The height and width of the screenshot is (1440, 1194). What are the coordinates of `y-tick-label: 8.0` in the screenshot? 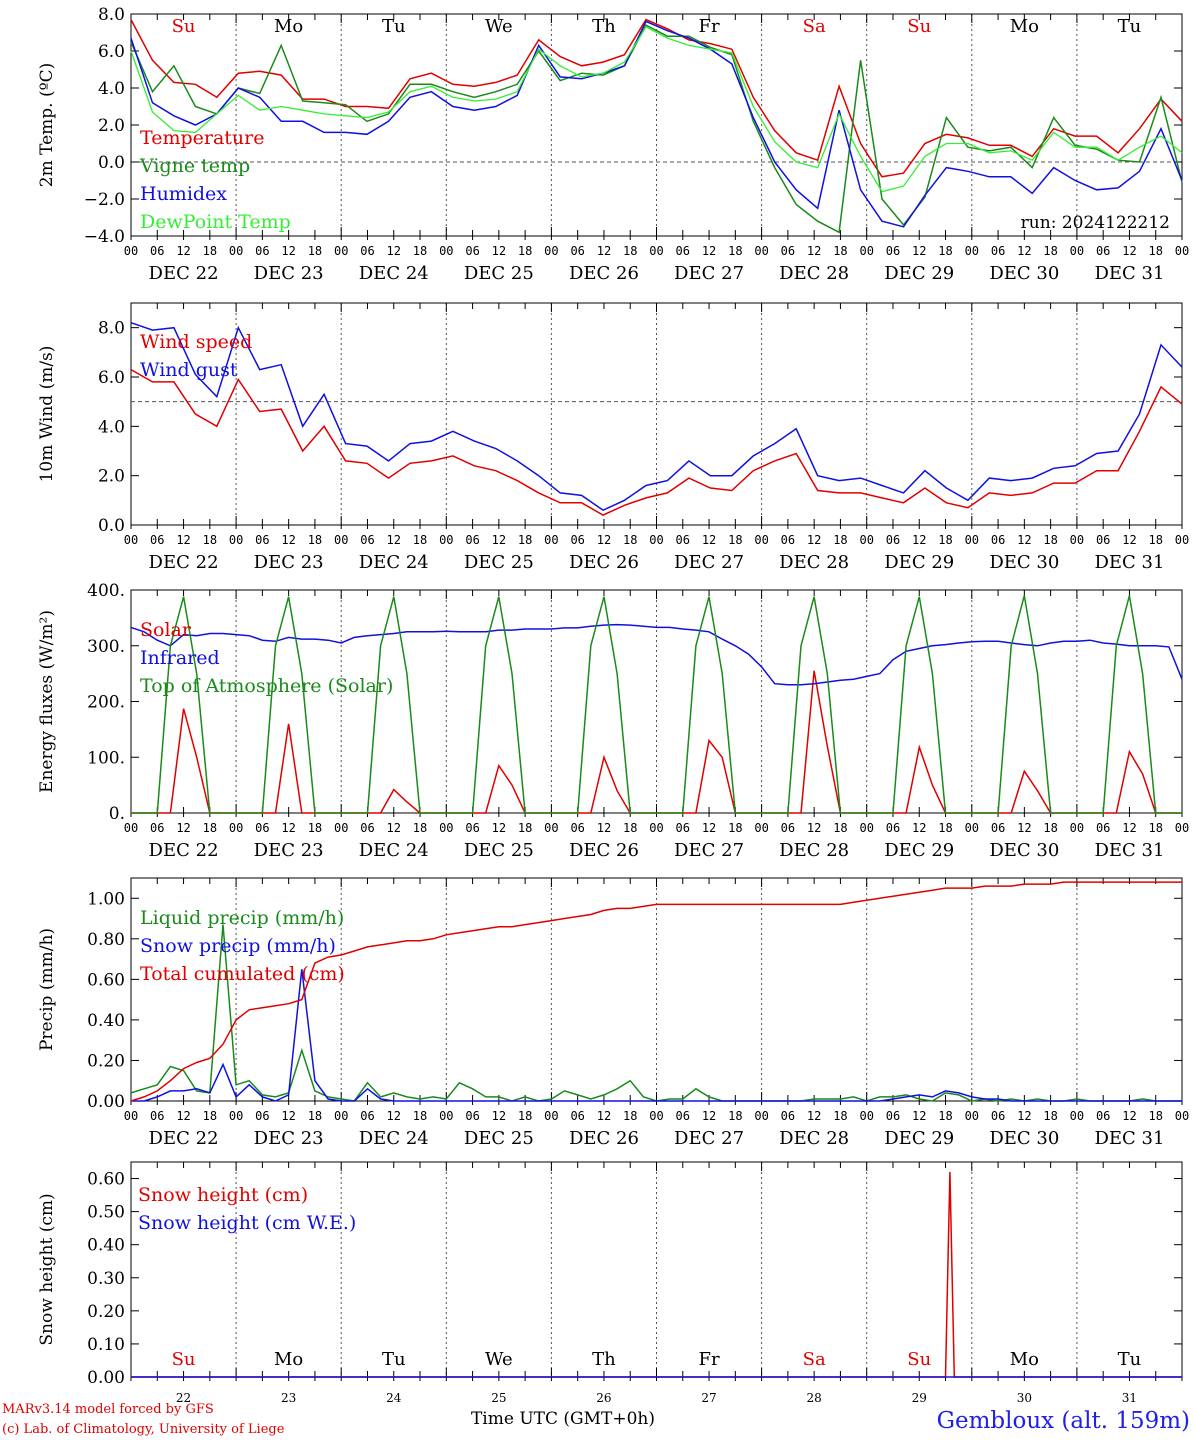 It's located at (111, 15).